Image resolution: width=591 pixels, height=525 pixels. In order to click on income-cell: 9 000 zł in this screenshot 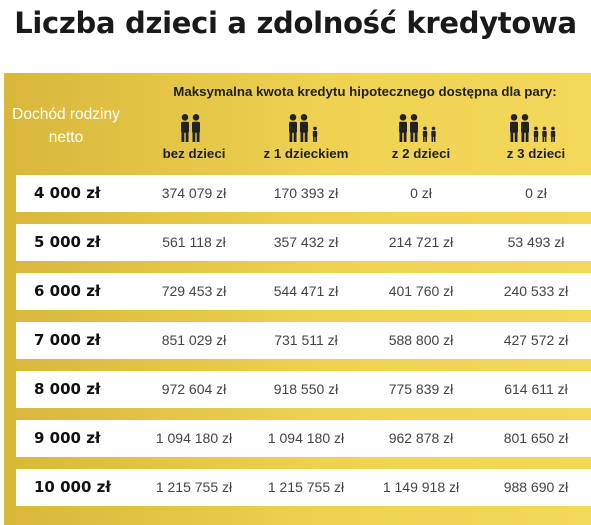, I will do `click(67, 438)`.